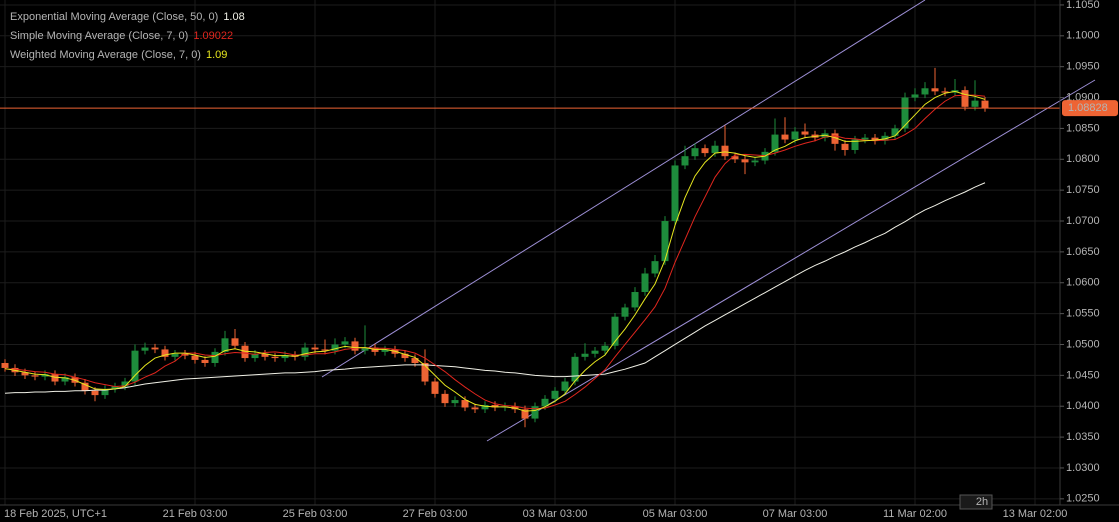 The width and height of the screenshot is (1119, 522). I want to click on timeframe-label: 2h, so click(982, 502).